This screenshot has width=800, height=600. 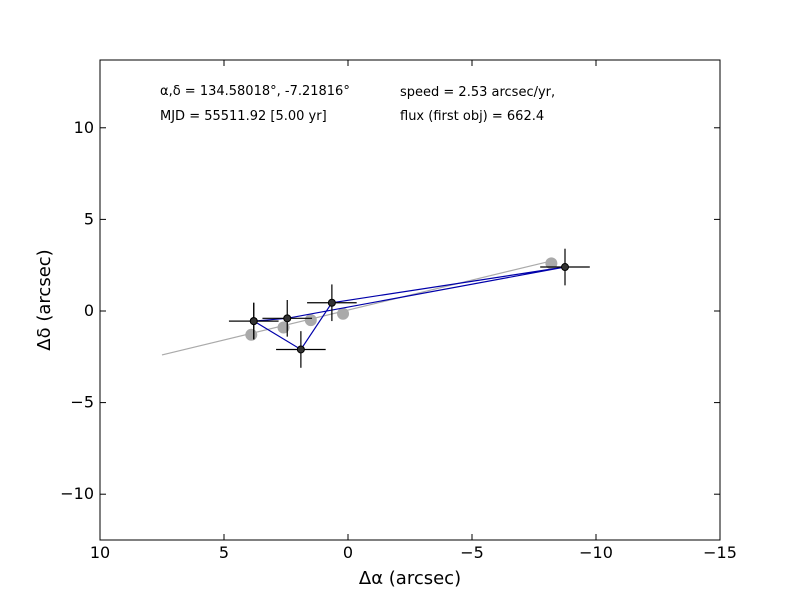 I want to click on x-tick-label: −5, so click(x=472, y=552).